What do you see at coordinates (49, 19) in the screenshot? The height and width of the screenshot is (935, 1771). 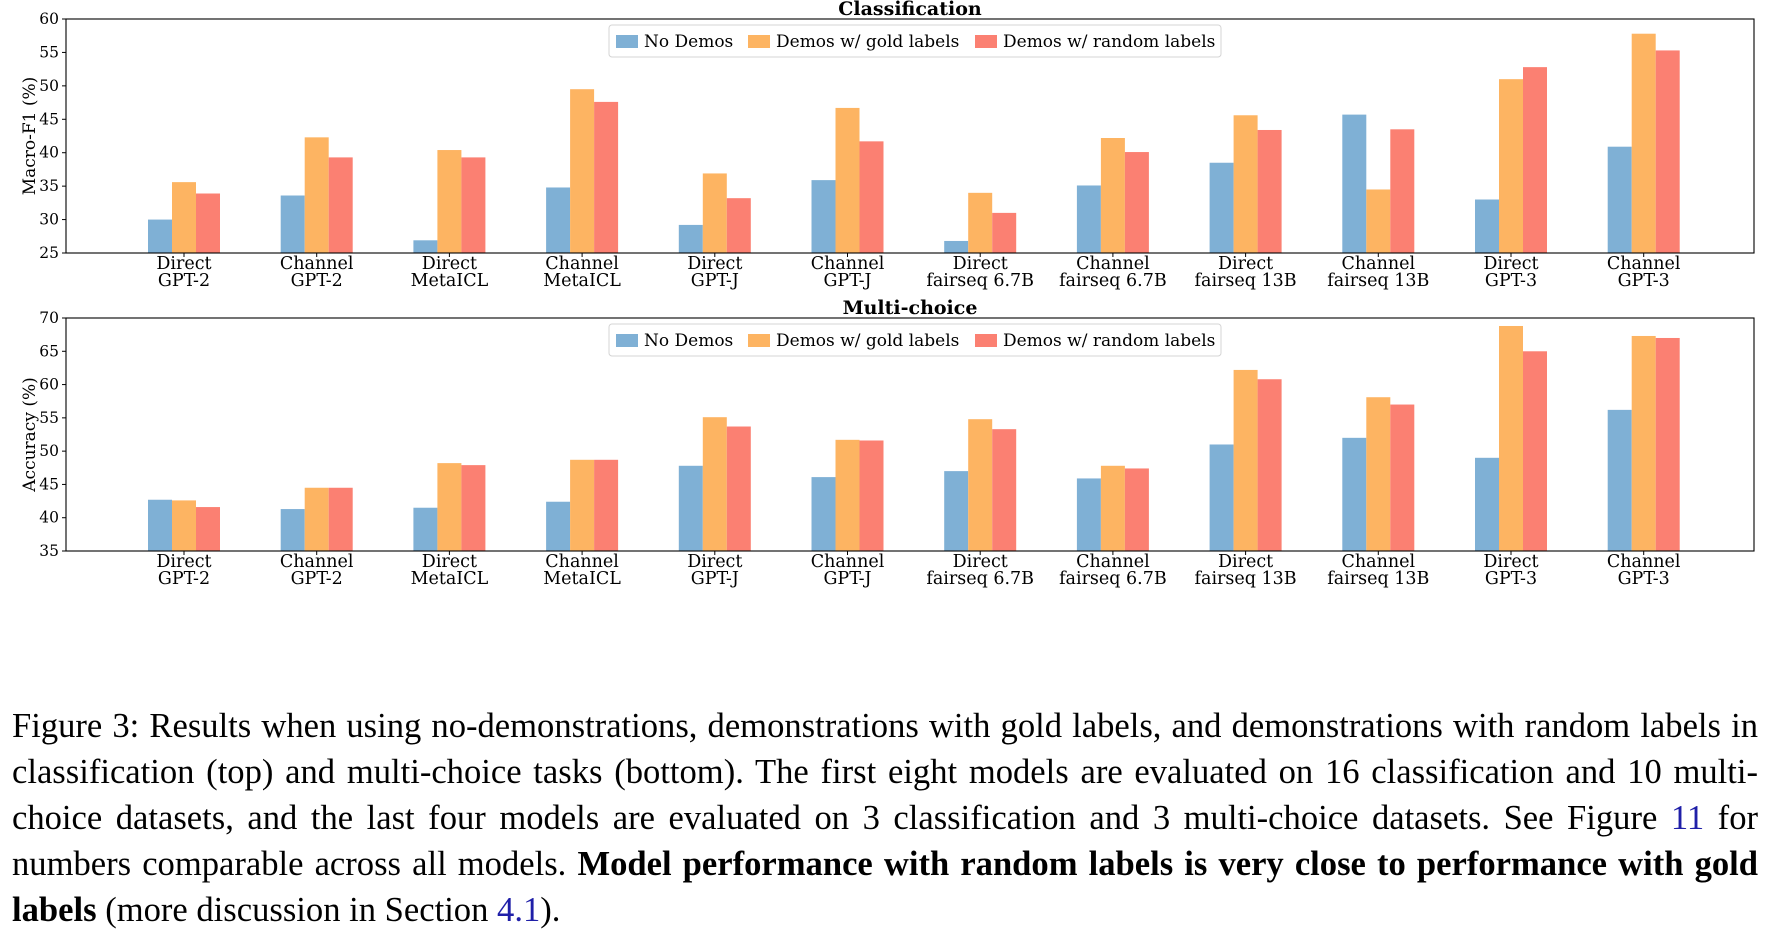 I see `chart1-y-tick-label-8: 60` at bounding box center [49, 19].